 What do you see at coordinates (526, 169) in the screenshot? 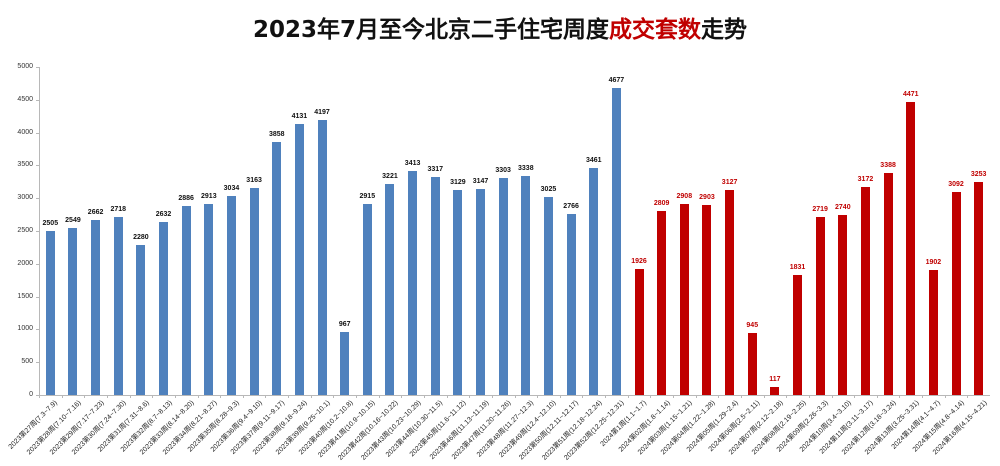
I see `bar-value-label: 3338` at bounding box center [526, 169].